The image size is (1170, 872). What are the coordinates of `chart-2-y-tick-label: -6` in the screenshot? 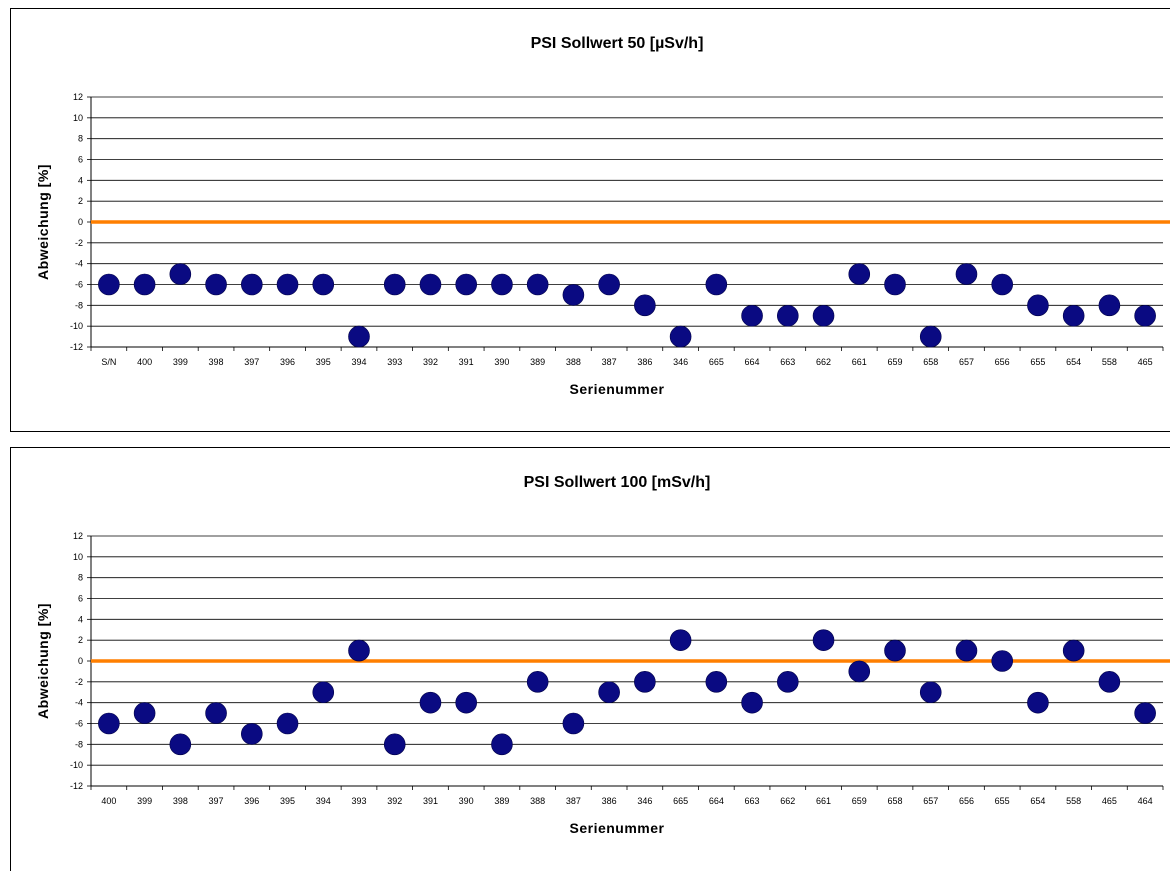 It's located at (79, 724).